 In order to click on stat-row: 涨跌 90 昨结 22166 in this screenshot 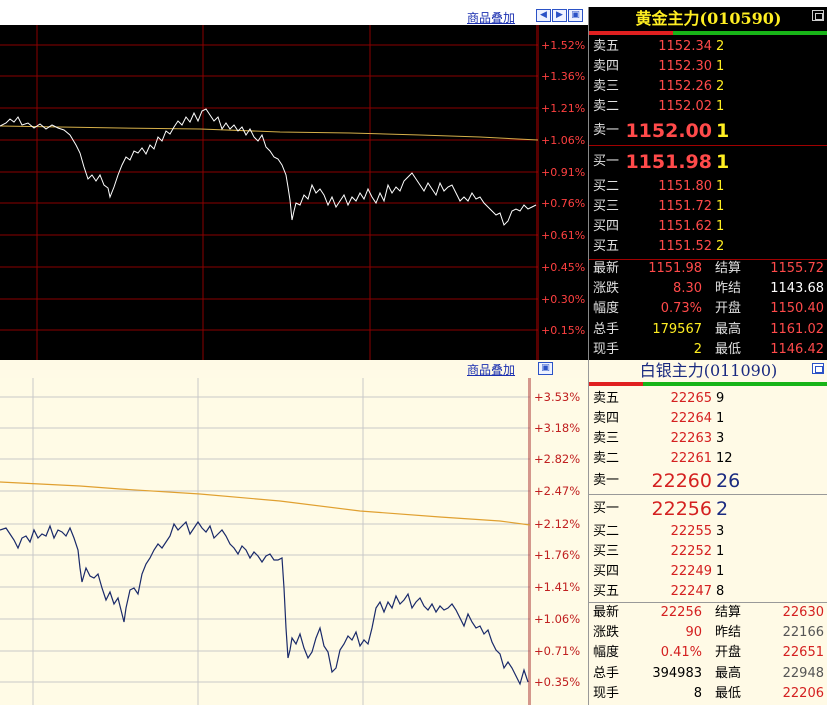, I will do `click(708, 633)`.